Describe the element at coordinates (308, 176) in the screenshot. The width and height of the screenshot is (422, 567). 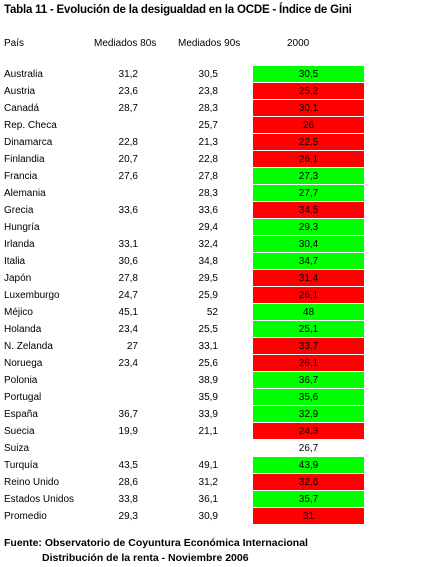
I see `cell-2000: 27,3` at that location.